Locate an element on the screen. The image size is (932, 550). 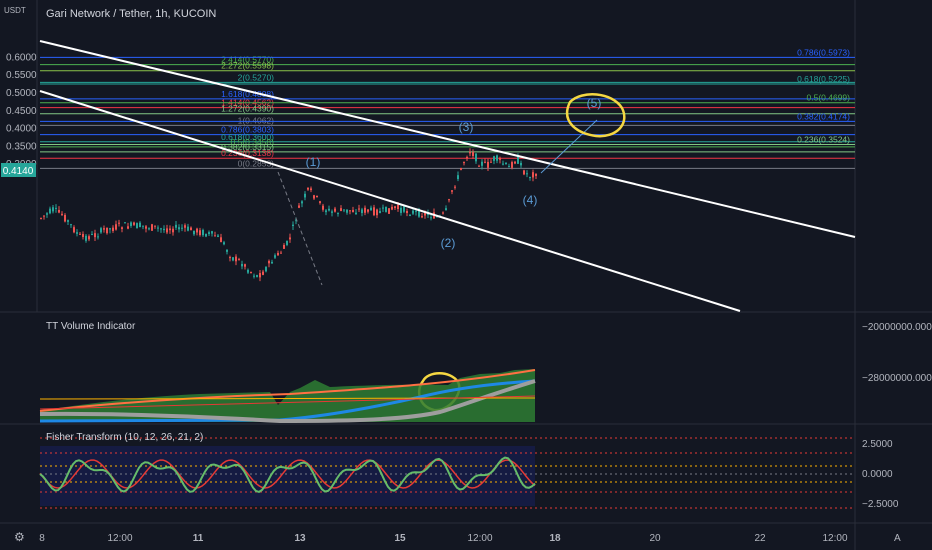
fib-extension-label: 0.5(0.3458) is located at coordinates (253, 142).